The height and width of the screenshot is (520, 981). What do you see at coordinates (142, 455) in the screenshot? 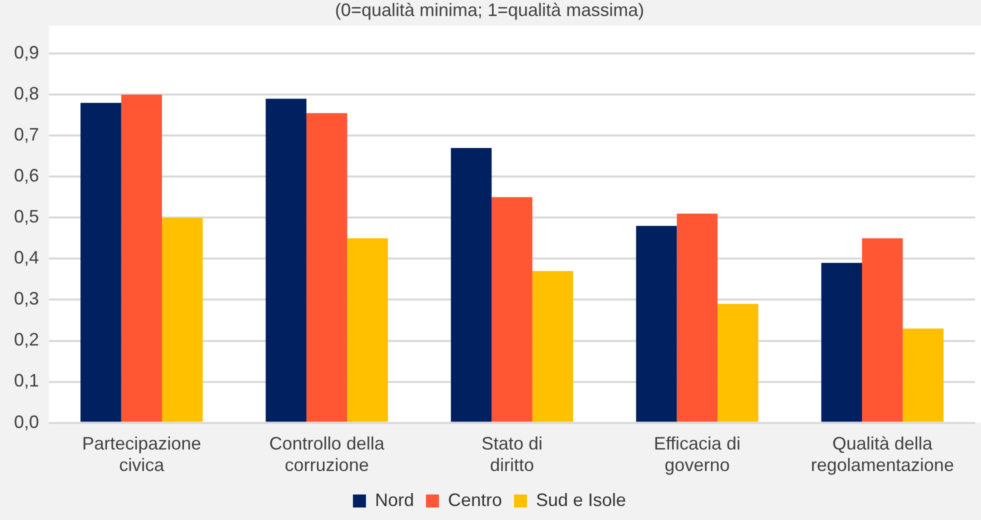
I see `x-tick-label: Partecipazione civica` at bounding box center [142, 455].